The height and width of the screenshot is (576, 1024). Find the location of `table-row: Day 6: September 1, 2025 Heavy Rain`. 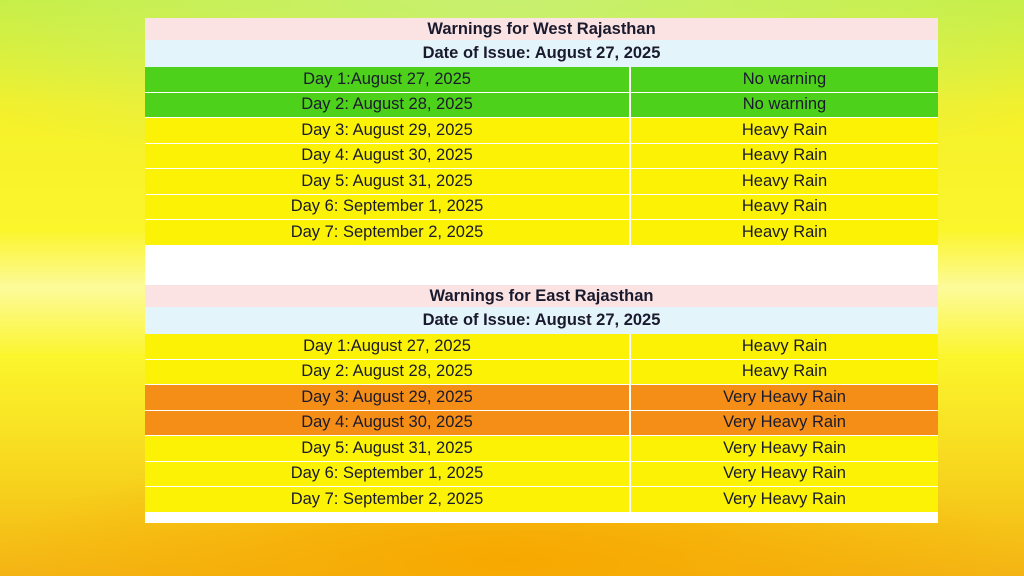

table-row: Day 6: September 1, 2025 Heavy Rain is located at coordinates (542, 207).